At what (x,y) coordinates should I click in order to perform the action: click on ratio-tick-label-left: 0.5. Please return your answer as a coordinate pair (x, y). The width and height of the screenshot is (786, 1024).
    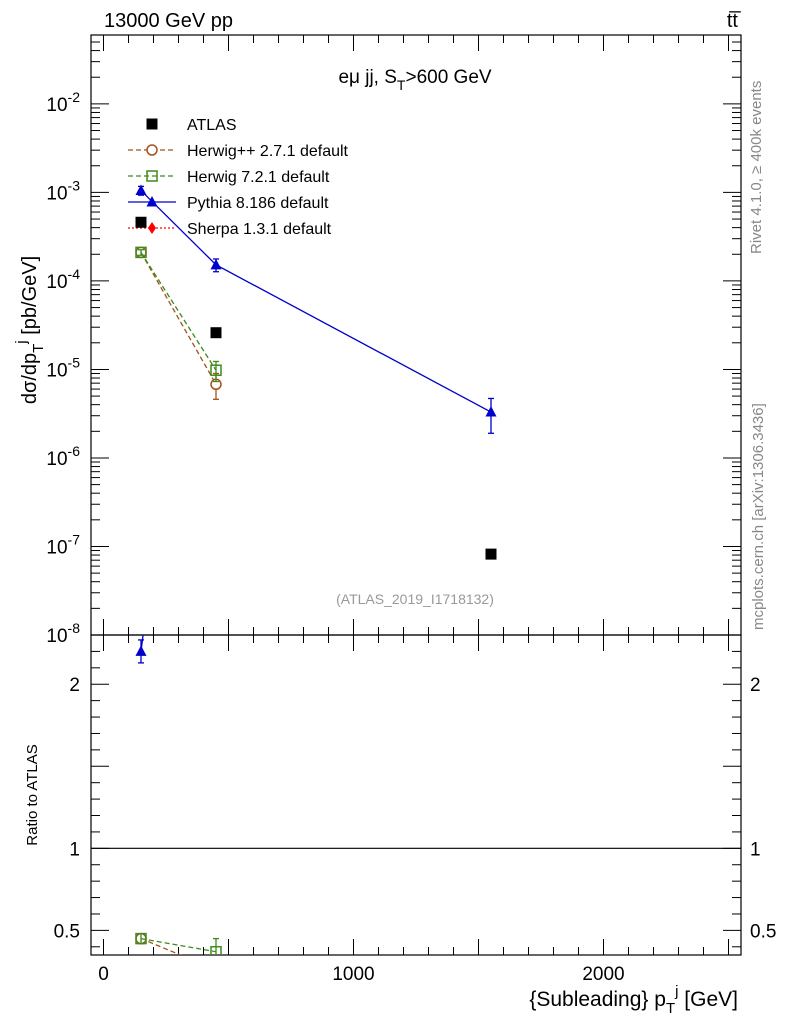
    Looking at the image, I should click on (67, 931).